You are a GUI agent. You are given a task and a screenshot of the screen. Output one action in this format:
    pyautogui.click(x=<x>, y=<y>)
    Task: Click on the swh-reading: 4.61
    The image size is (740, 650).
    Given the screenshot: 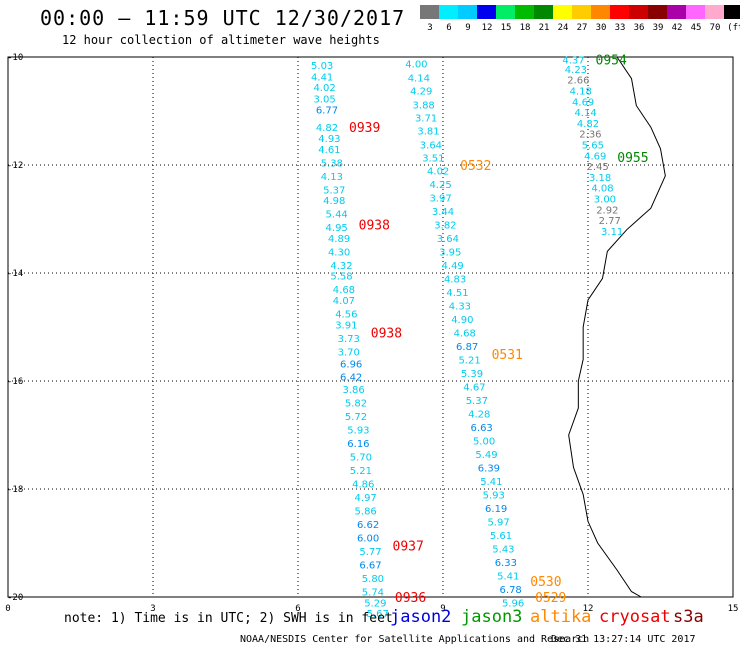 What is the action you would take?
    pyautogui.click(x=329, y=150)
    